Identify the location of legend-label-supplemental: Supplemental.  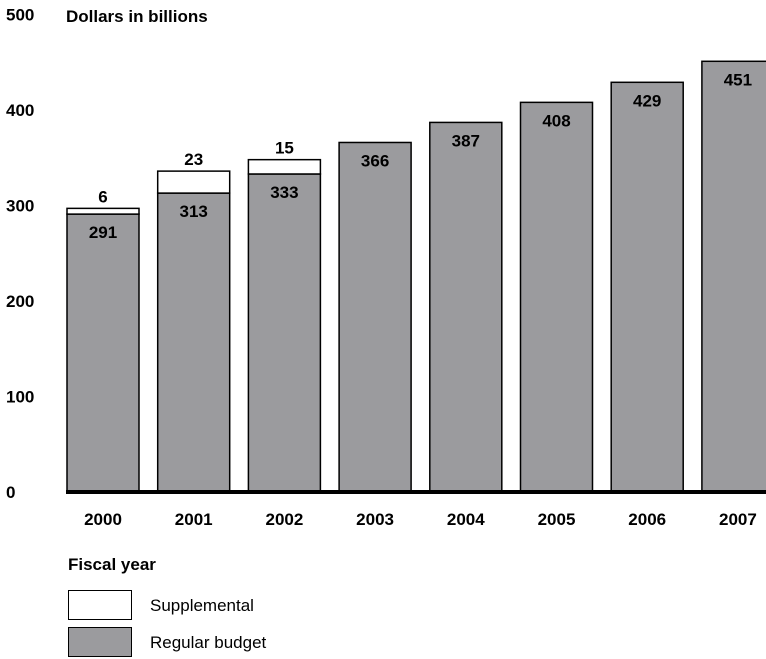
(202, 605).